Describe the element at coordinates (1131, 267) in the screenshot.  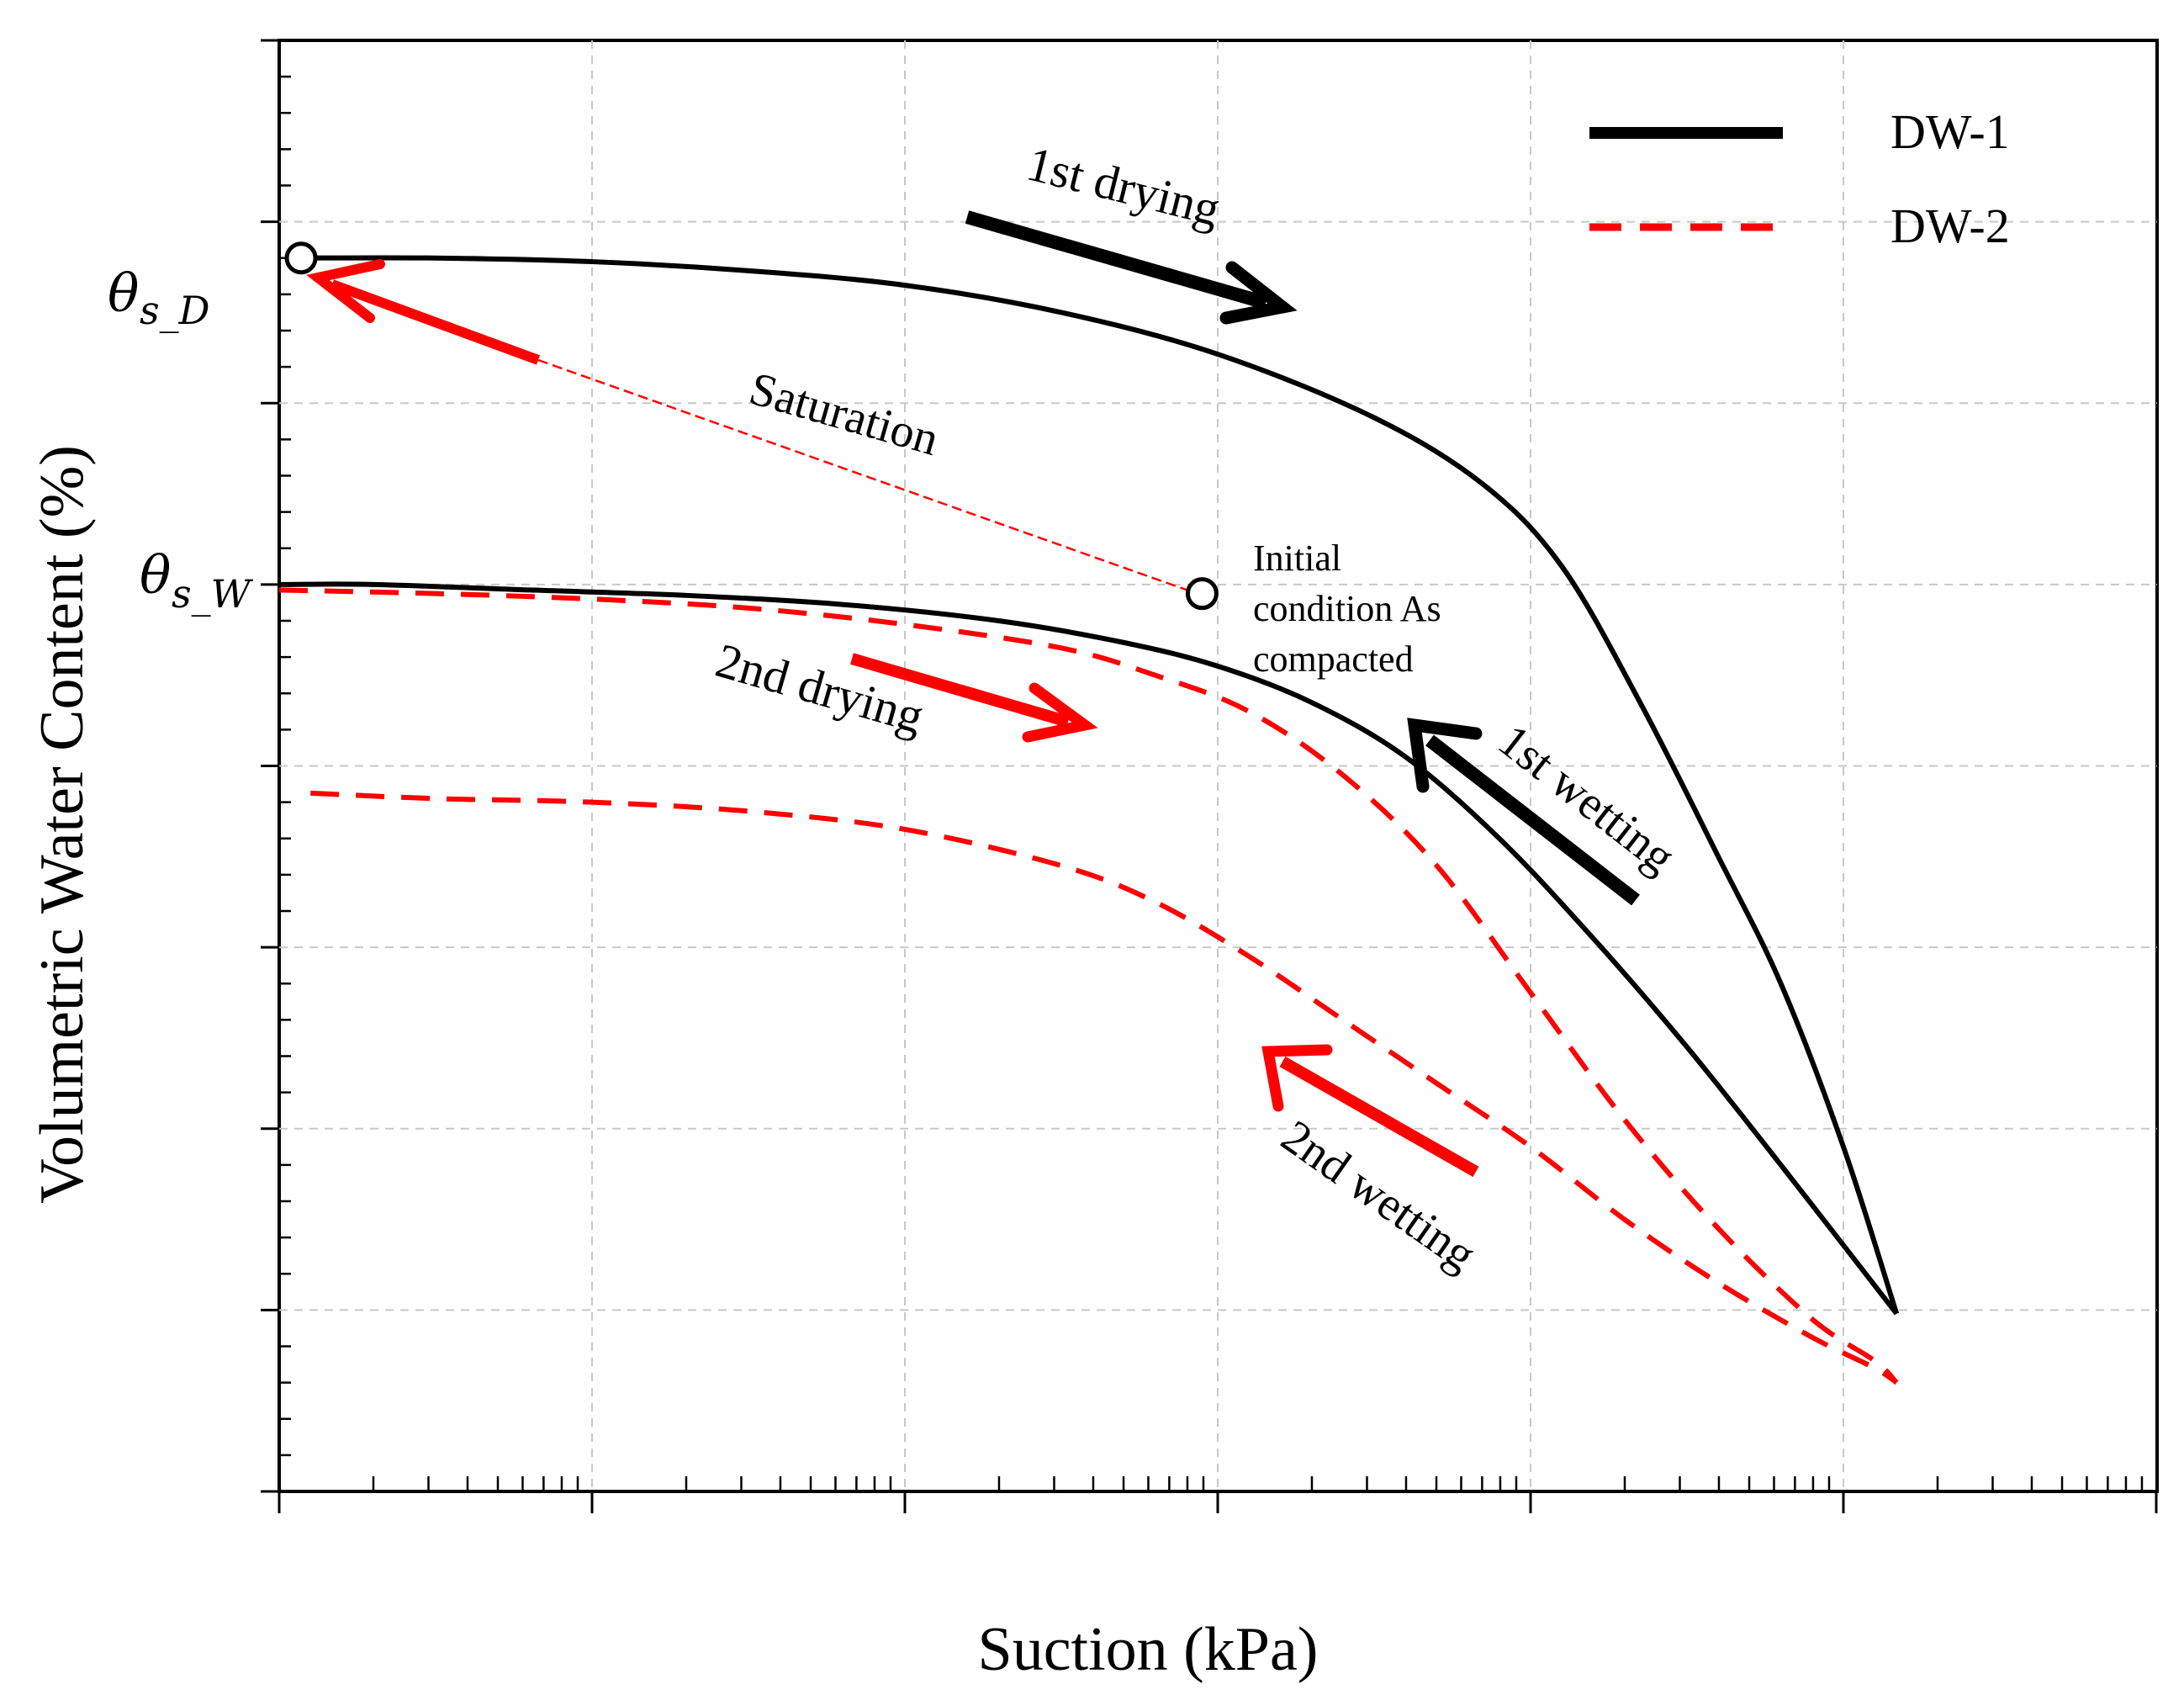
I see `first-drying-arrow` at that location.